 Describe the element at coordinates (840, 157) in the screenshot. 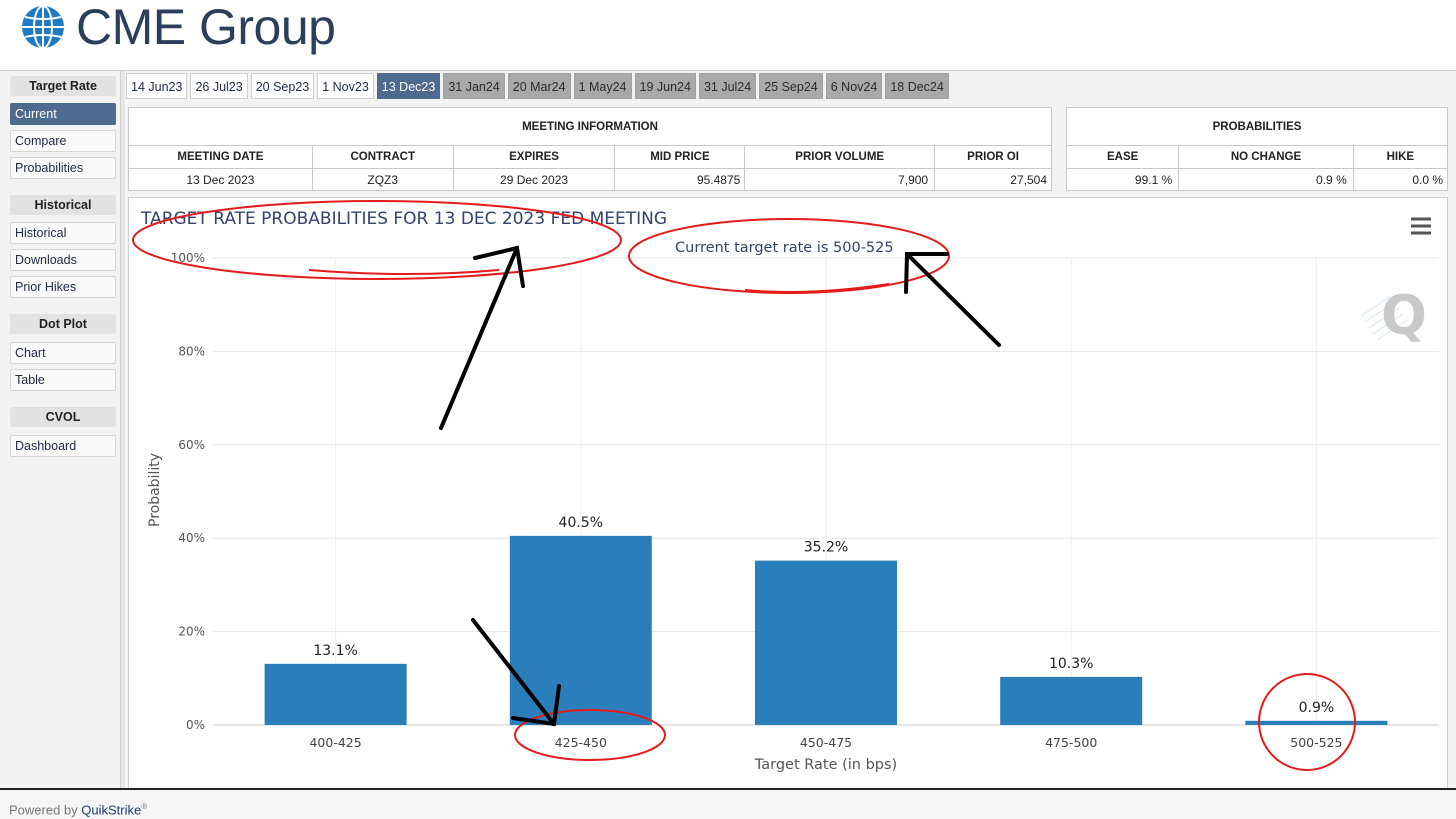

I see `col-header-prior-volume: PRIOR VOLUME` at that location.